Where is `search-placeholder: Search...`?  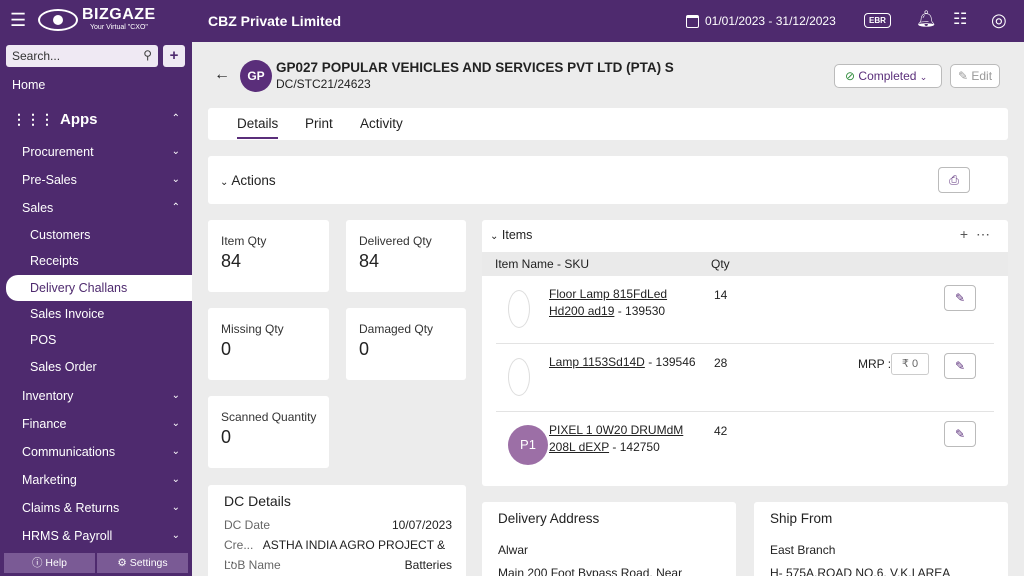 search-placeholder: Search... is located at coordinates (36, 56).